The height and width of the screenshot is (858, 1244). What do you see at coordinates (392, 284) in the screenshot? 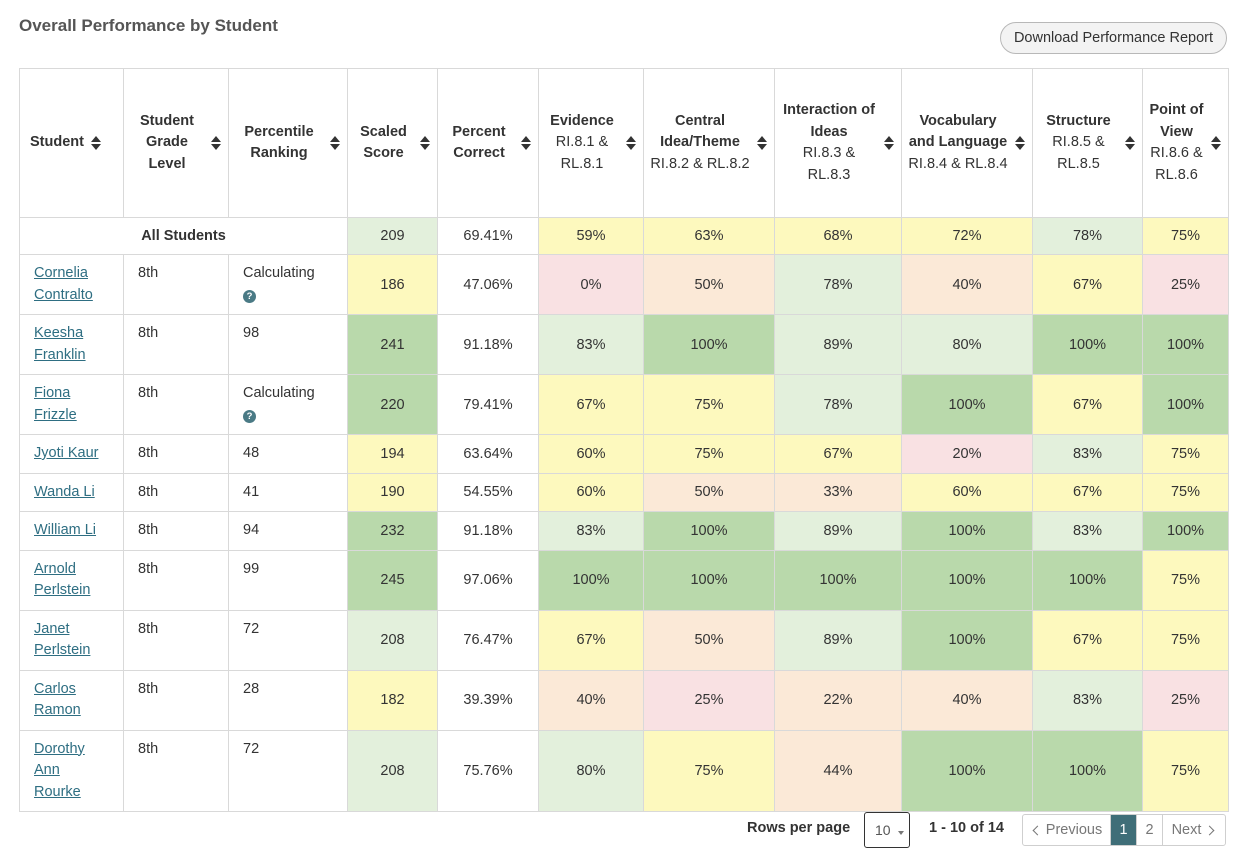
I see `scaled-score-cell: 186` at bounding box center [392, 284].